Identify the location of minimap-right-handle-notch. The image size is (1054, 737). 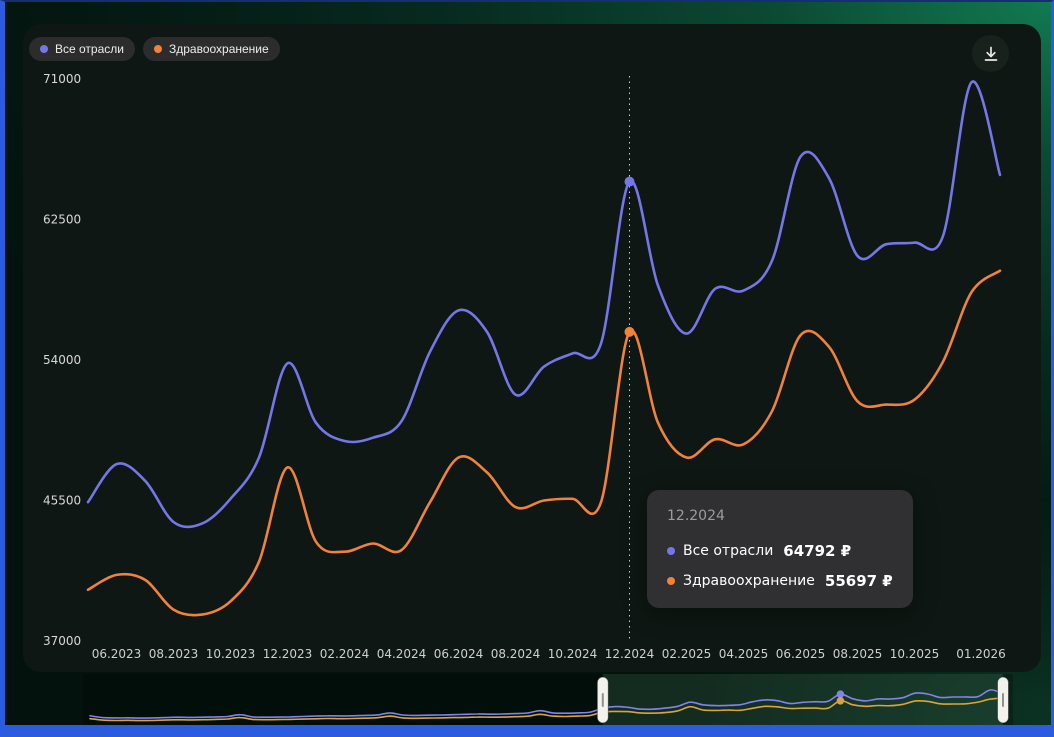
(1003, 700).